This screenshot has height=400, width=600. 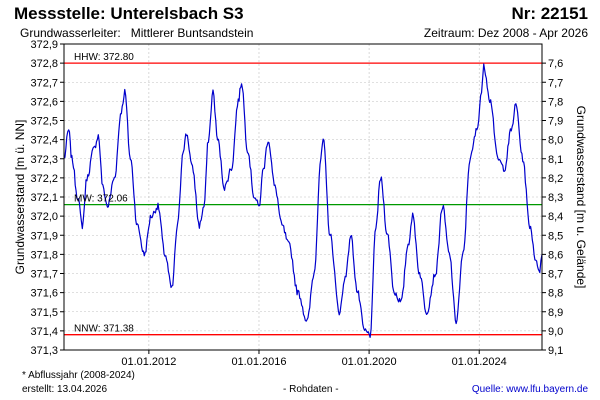 I want to click on reference-labels: HHW: 372.80 MW: 372.06 NNW: 371.38, so click(x=104, y=193).